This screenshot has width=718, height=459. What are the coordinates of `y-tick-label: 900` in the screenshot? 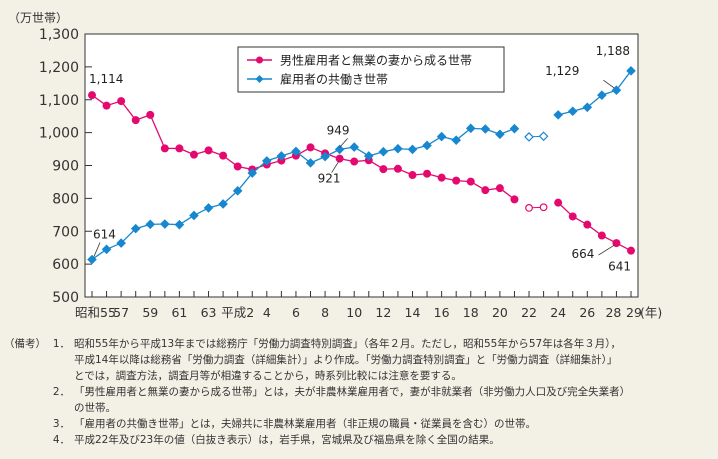 It's located at (65, 167).